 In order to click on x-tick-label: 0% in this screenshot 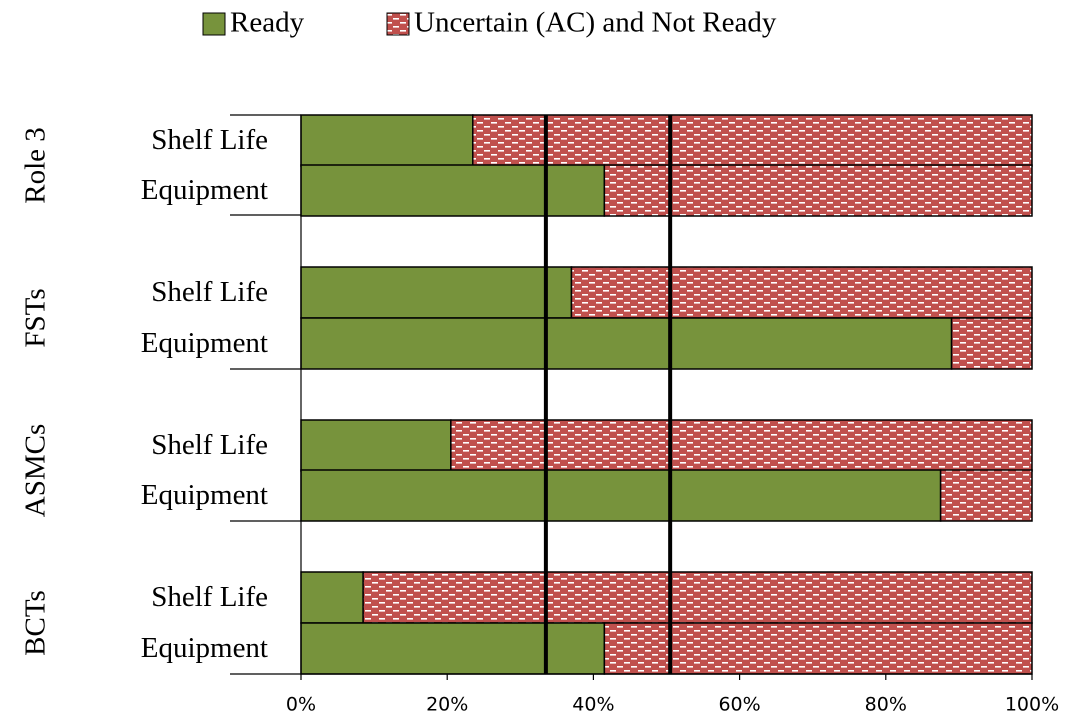, I will do `click(301, 705)`.